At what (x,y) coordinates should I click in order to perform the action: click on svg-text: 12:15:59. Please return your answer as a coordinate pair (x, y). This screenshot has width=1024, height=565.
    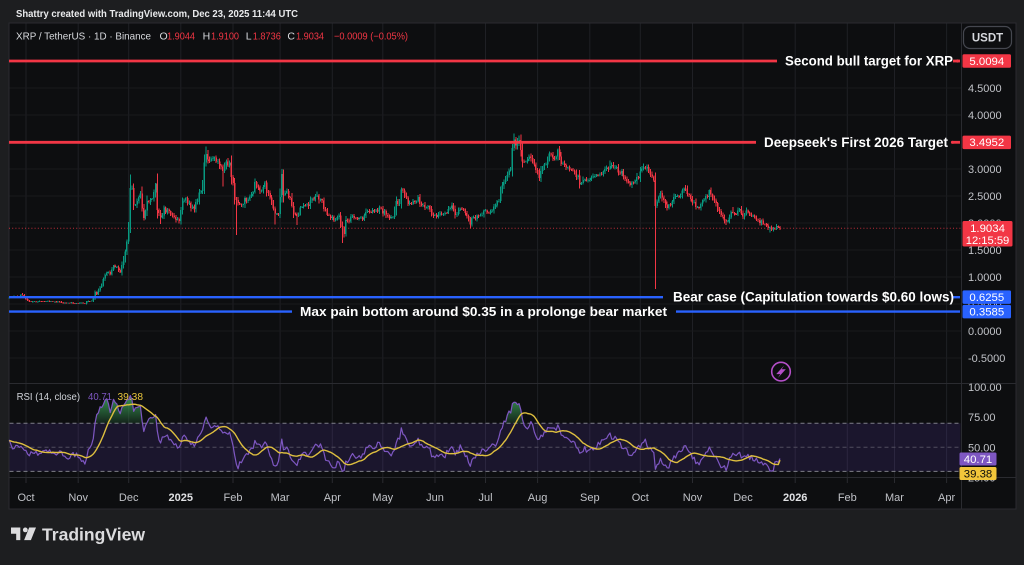
    Looking at the image, I should click on (988, 241).